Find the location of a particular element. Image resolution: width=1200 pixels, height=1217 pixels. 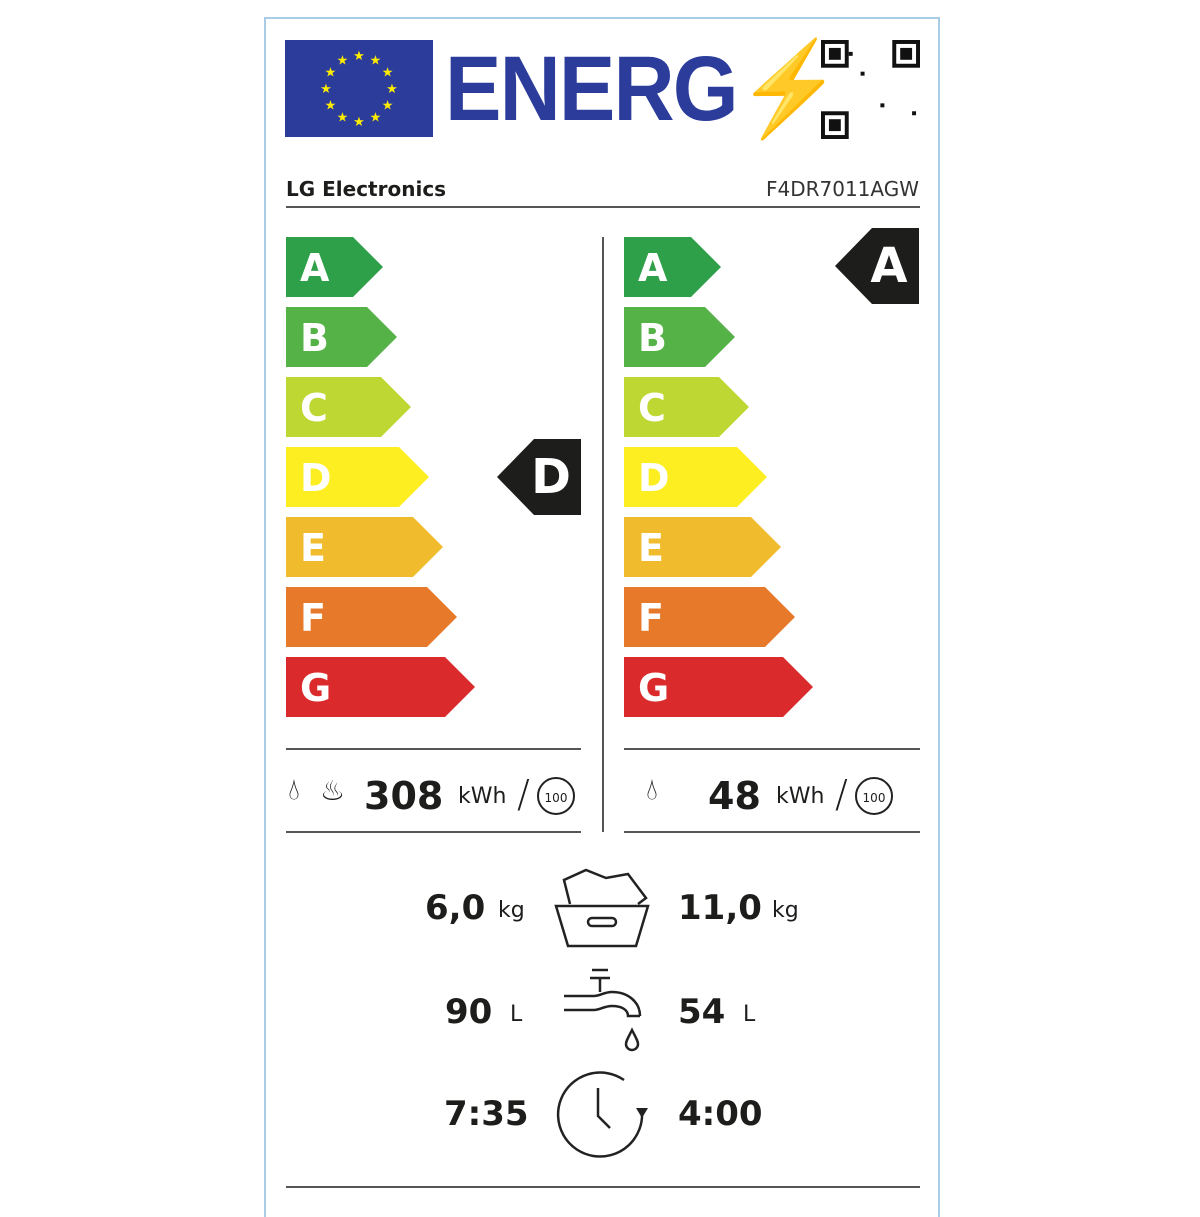

washdry-duration: 7:35 is located at coordinates (486, 1114).